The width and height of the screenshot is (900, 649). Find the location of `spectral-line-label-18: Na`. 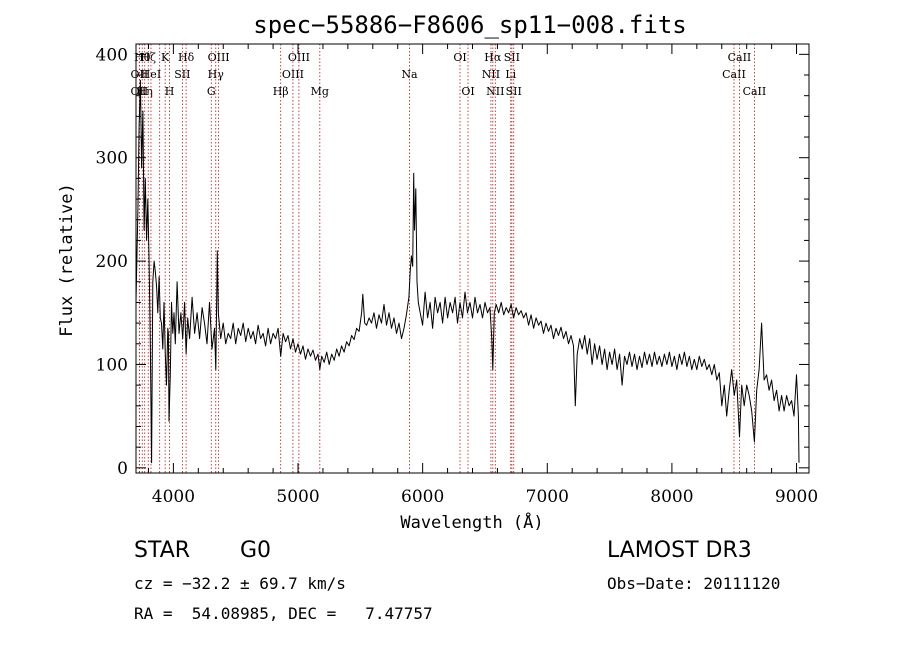

spectral-line-label-18: Na is located at coordinates (409, 74).